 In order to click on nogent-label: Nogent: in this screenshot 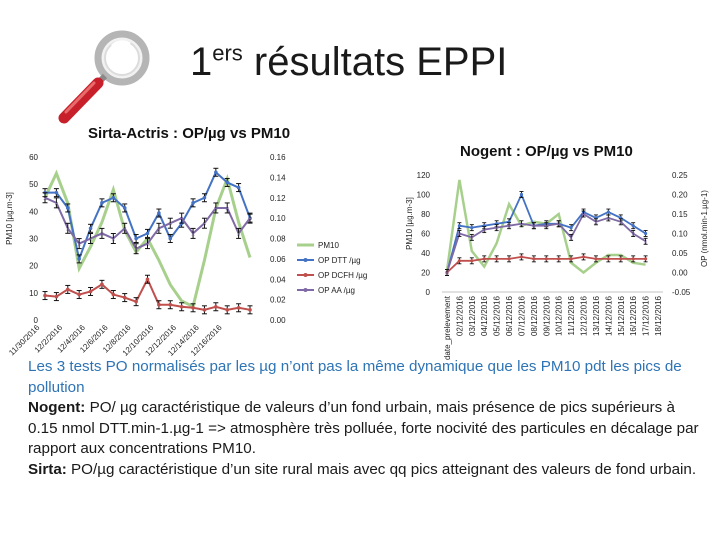, I will do `click(57, 407)`.